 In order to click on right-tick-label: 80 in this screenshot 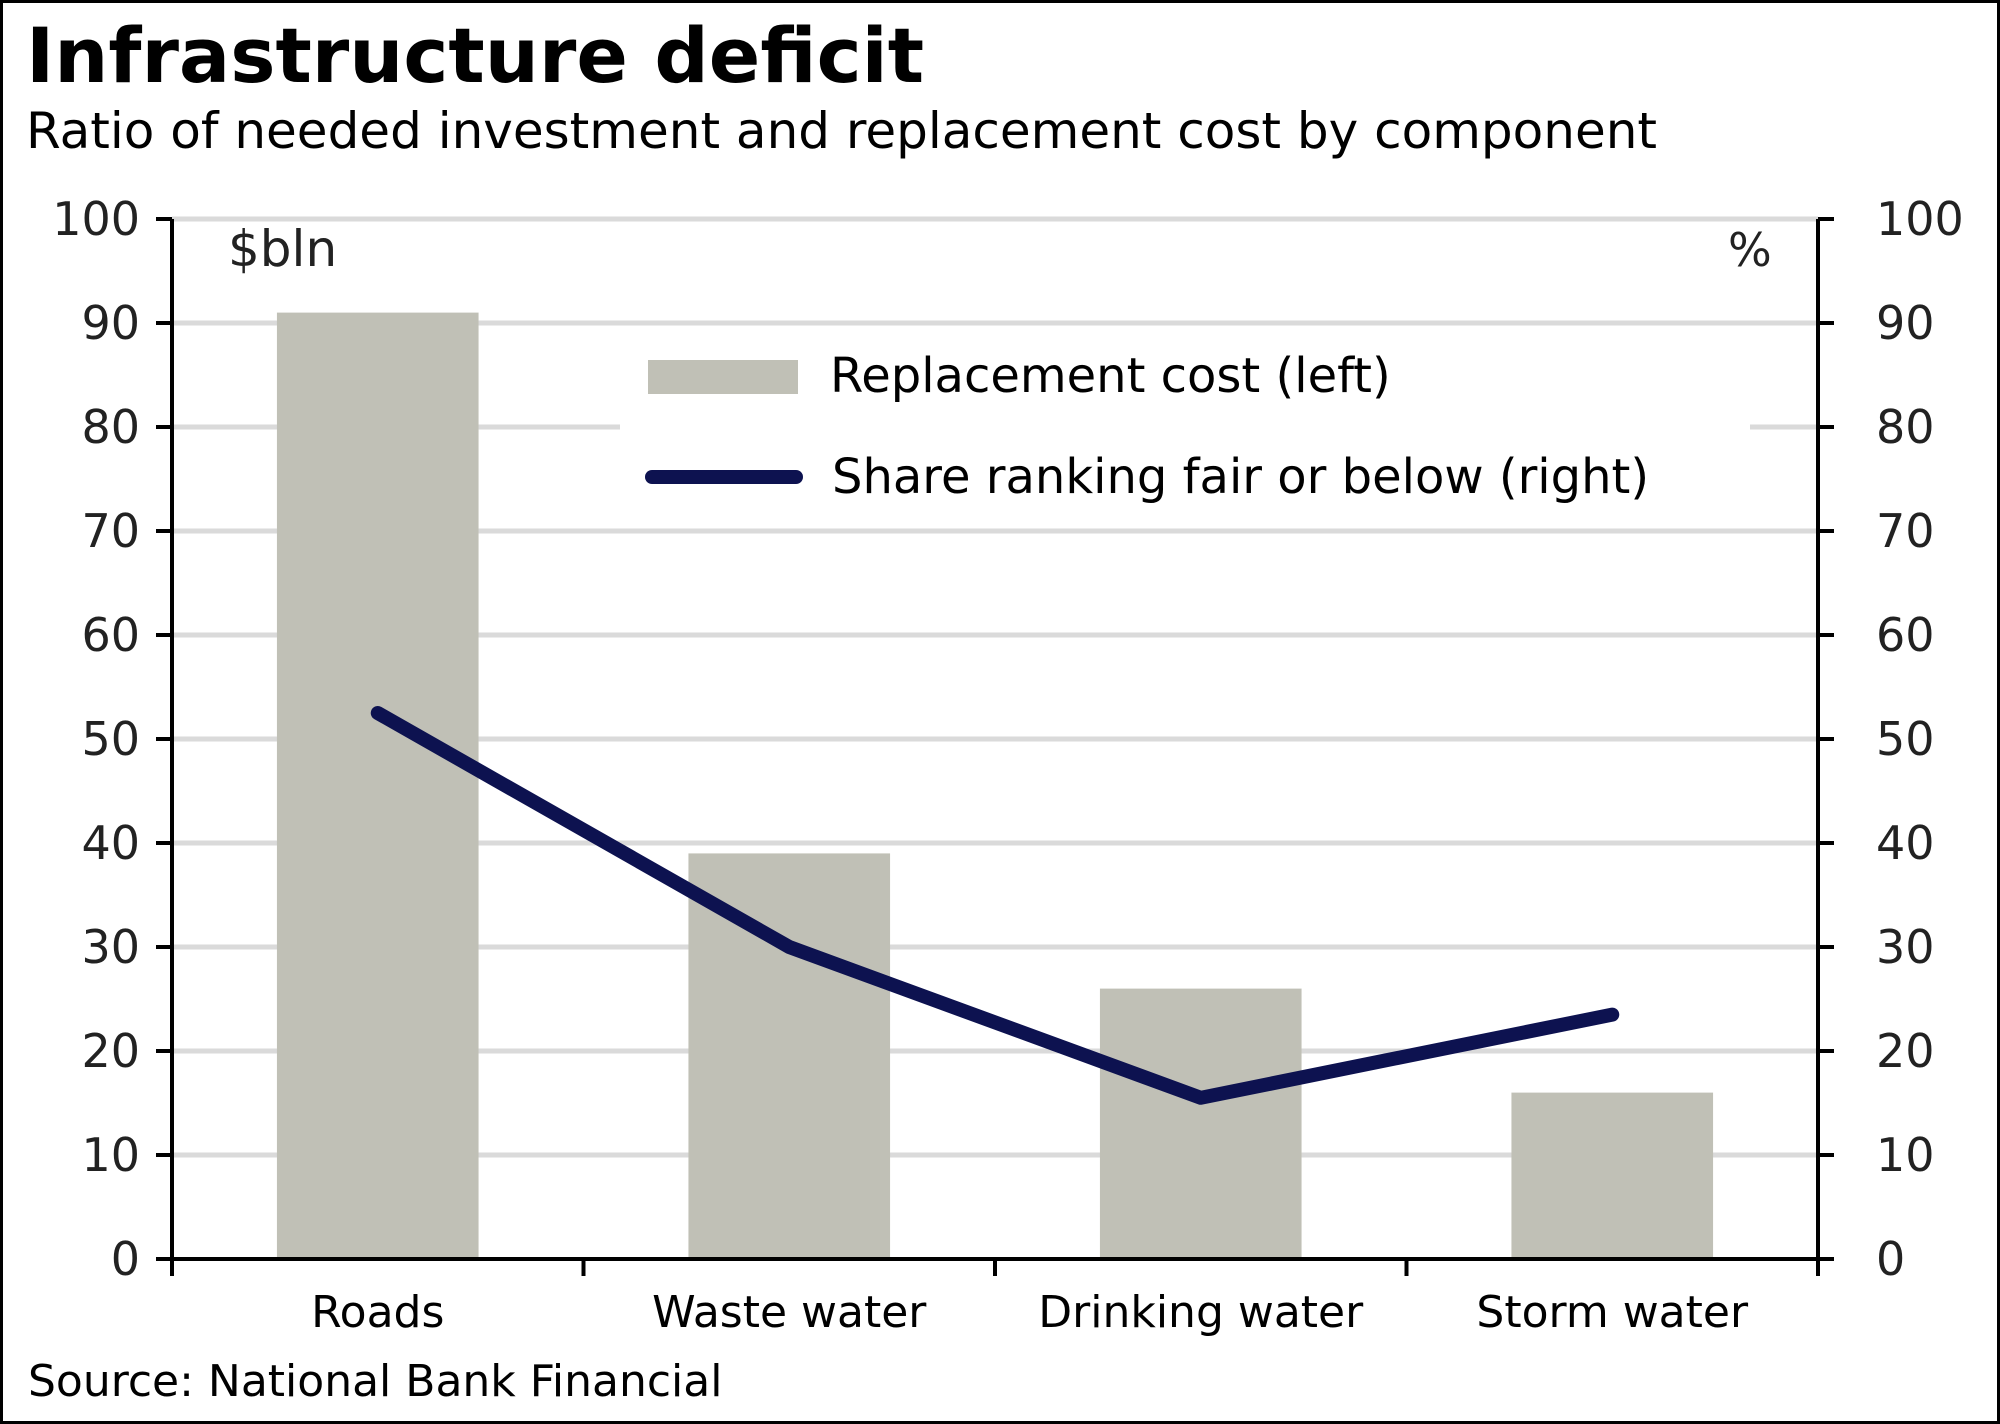, I will do `click(1905, 427)`.